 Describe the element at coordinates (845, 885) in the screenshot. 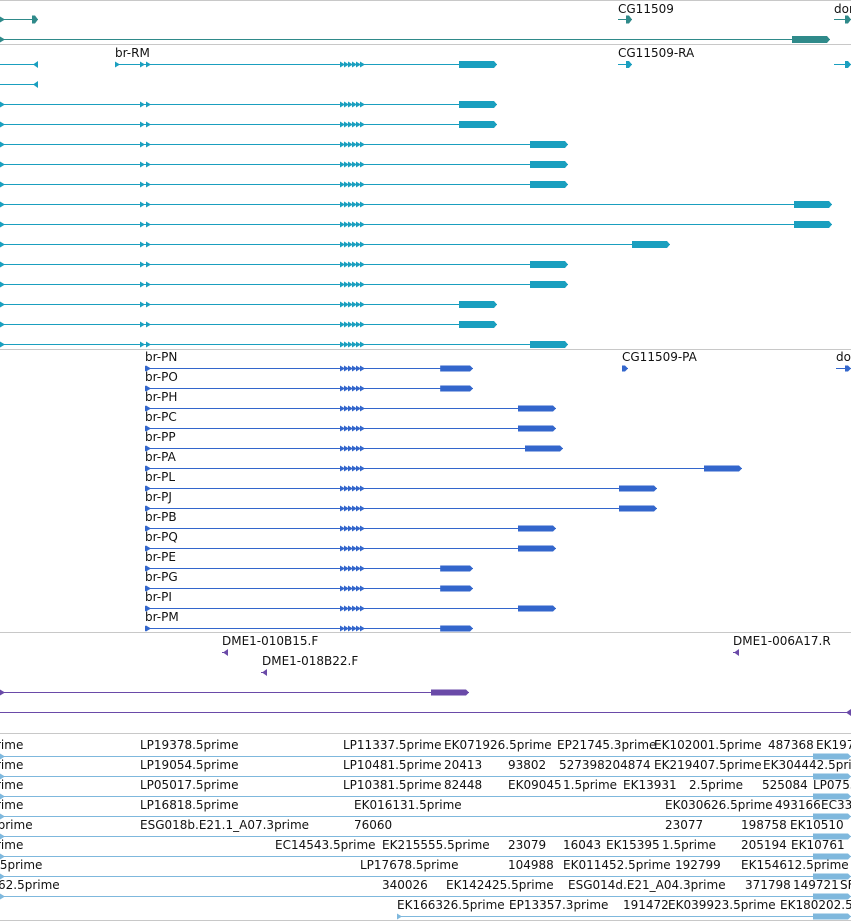

I see `feature-label-est: SF` at that location.